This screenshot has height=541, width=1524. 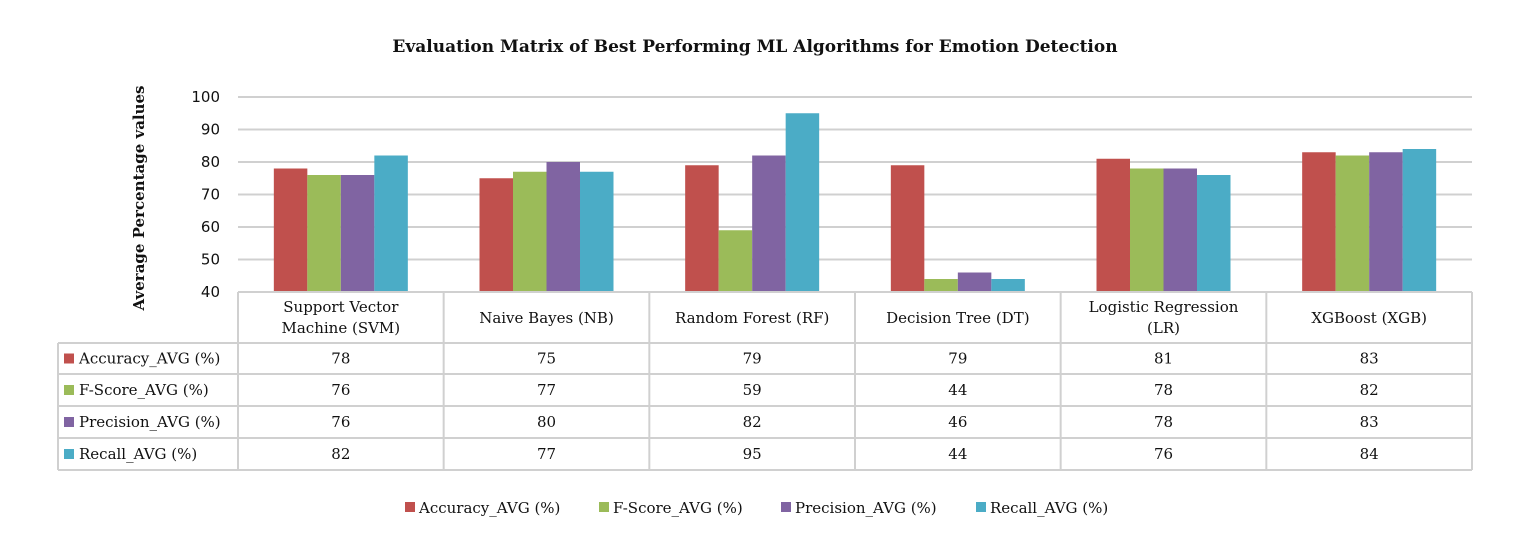 I want to click on y-tick-label: 60, so click(x=210, y=227).